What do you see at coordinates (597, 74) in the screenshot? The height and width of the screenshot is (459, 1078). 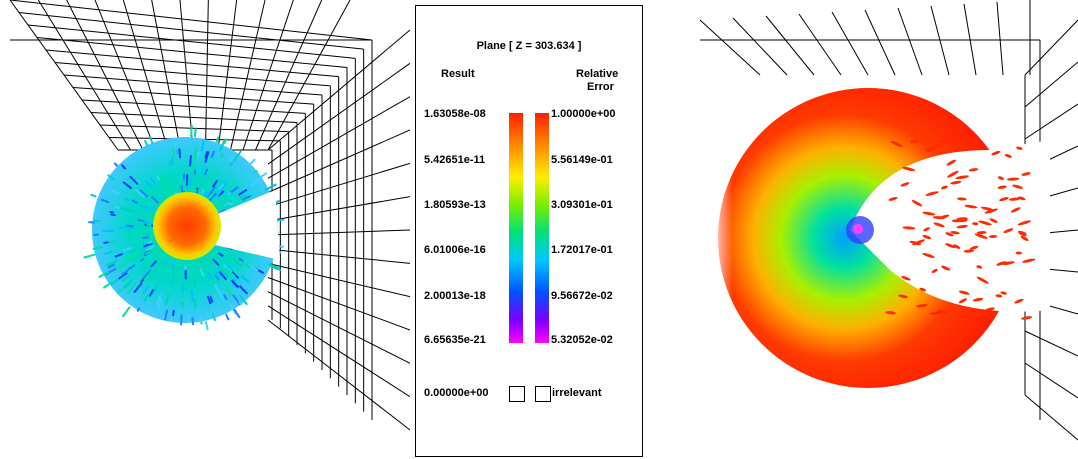 I see `relative-error-heading-line1: Relative` at bounding box center [597, 74].